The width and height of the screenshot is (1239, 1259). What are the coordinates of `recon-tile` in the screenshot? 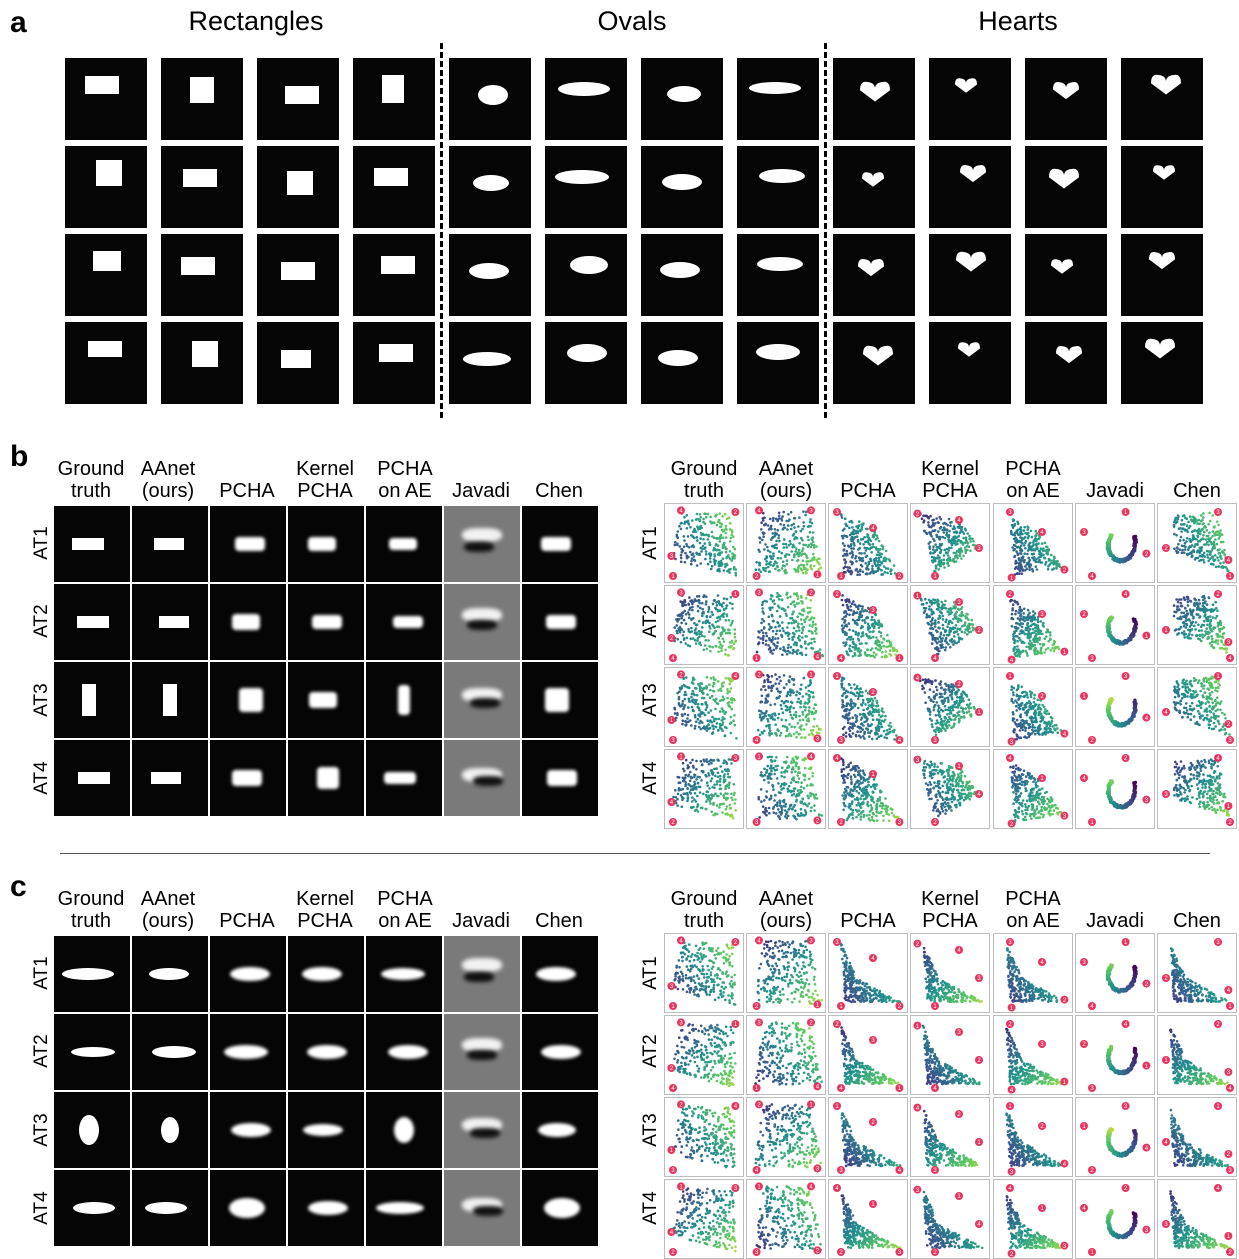 It's located at (560, 544).